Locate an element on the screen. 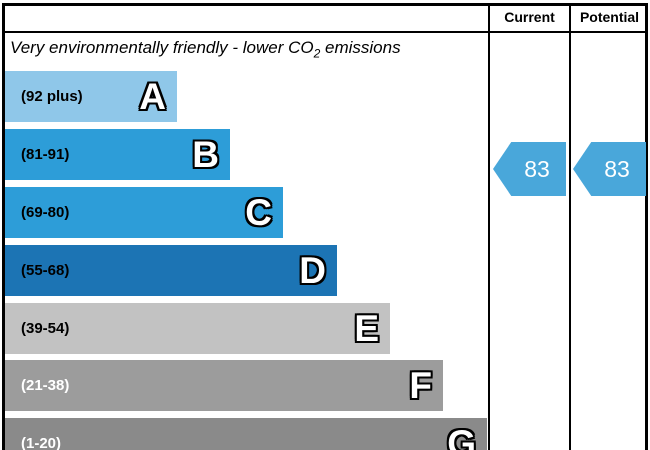 This screenshot has width=650, height=450. band-letter: D is located at coordinates (312, 270).